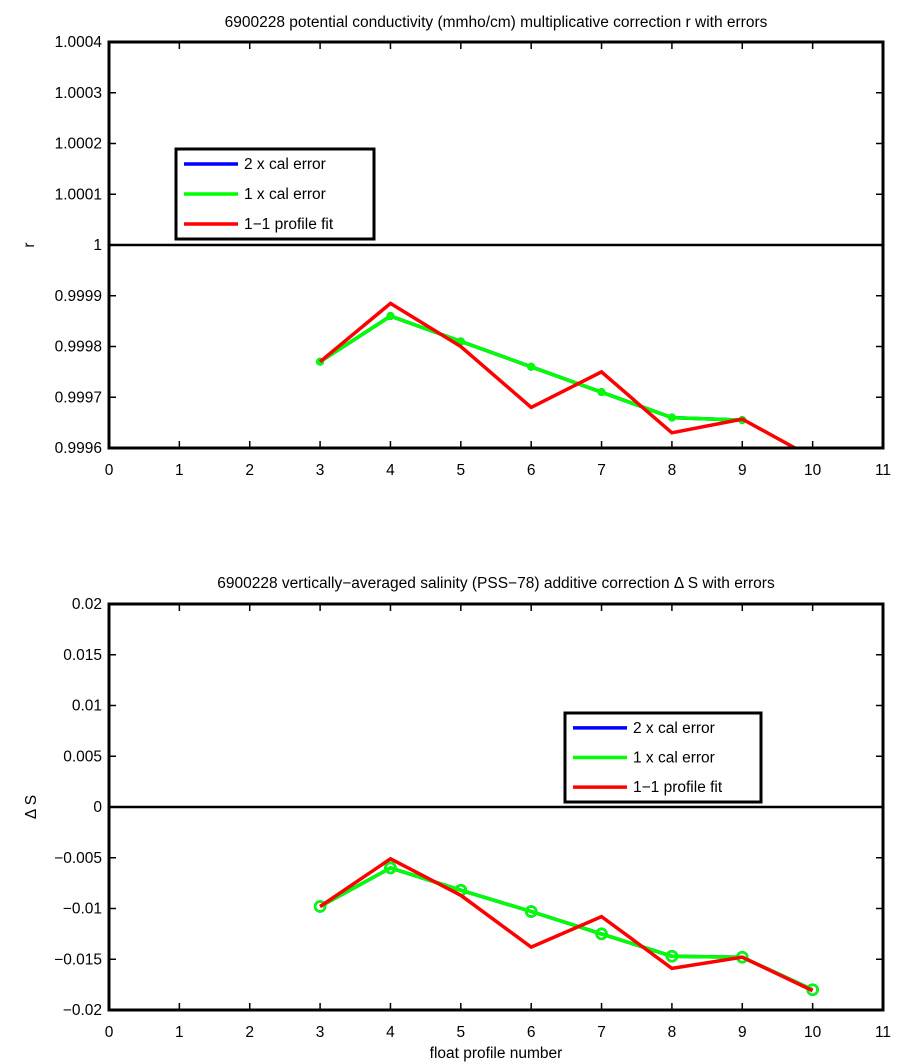 This screenshot has height=1064, width=898. What do you see at coordinates (78, 858) in the screenshot?
I see `y-tick-label: −0.005` at bounding box center [78, 858].